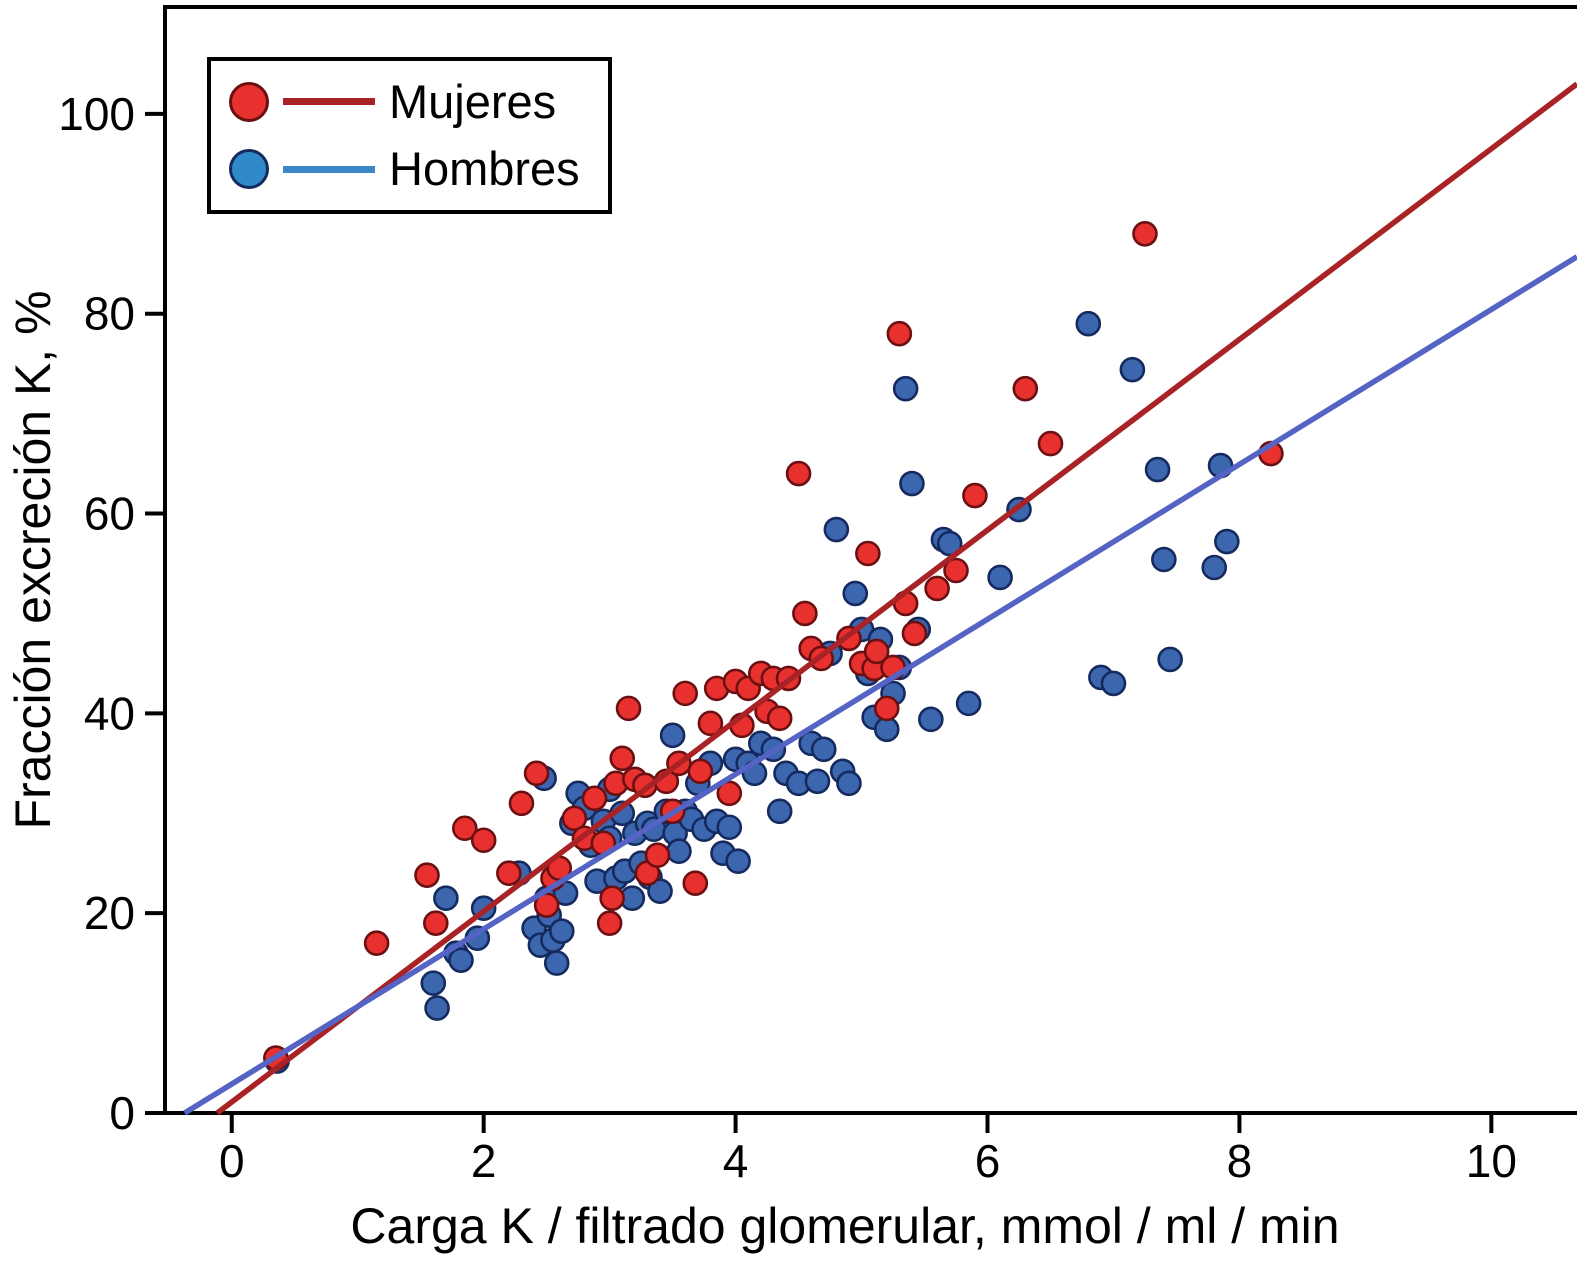 Image resolution: width=1577 pixels, height=1261 pixels. I want to click on y-axis-title: Fracción excreción K, %, so click(33, 559).